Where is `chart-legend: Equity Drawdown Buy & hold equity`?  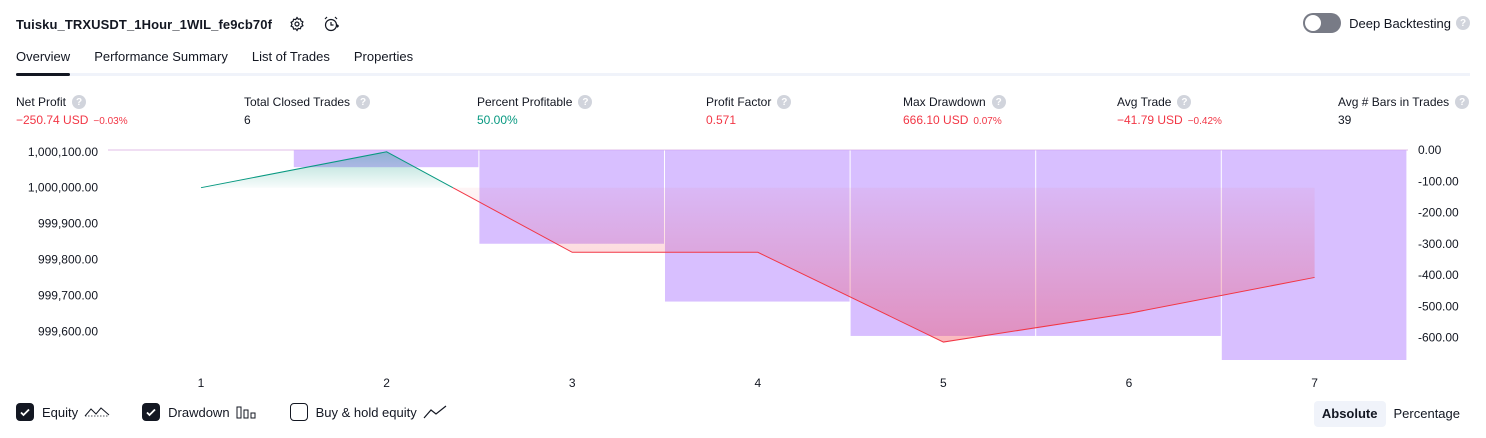
chart-legend: Equity Drawdown Buy & hold equity is located at coordinates (247, 412).